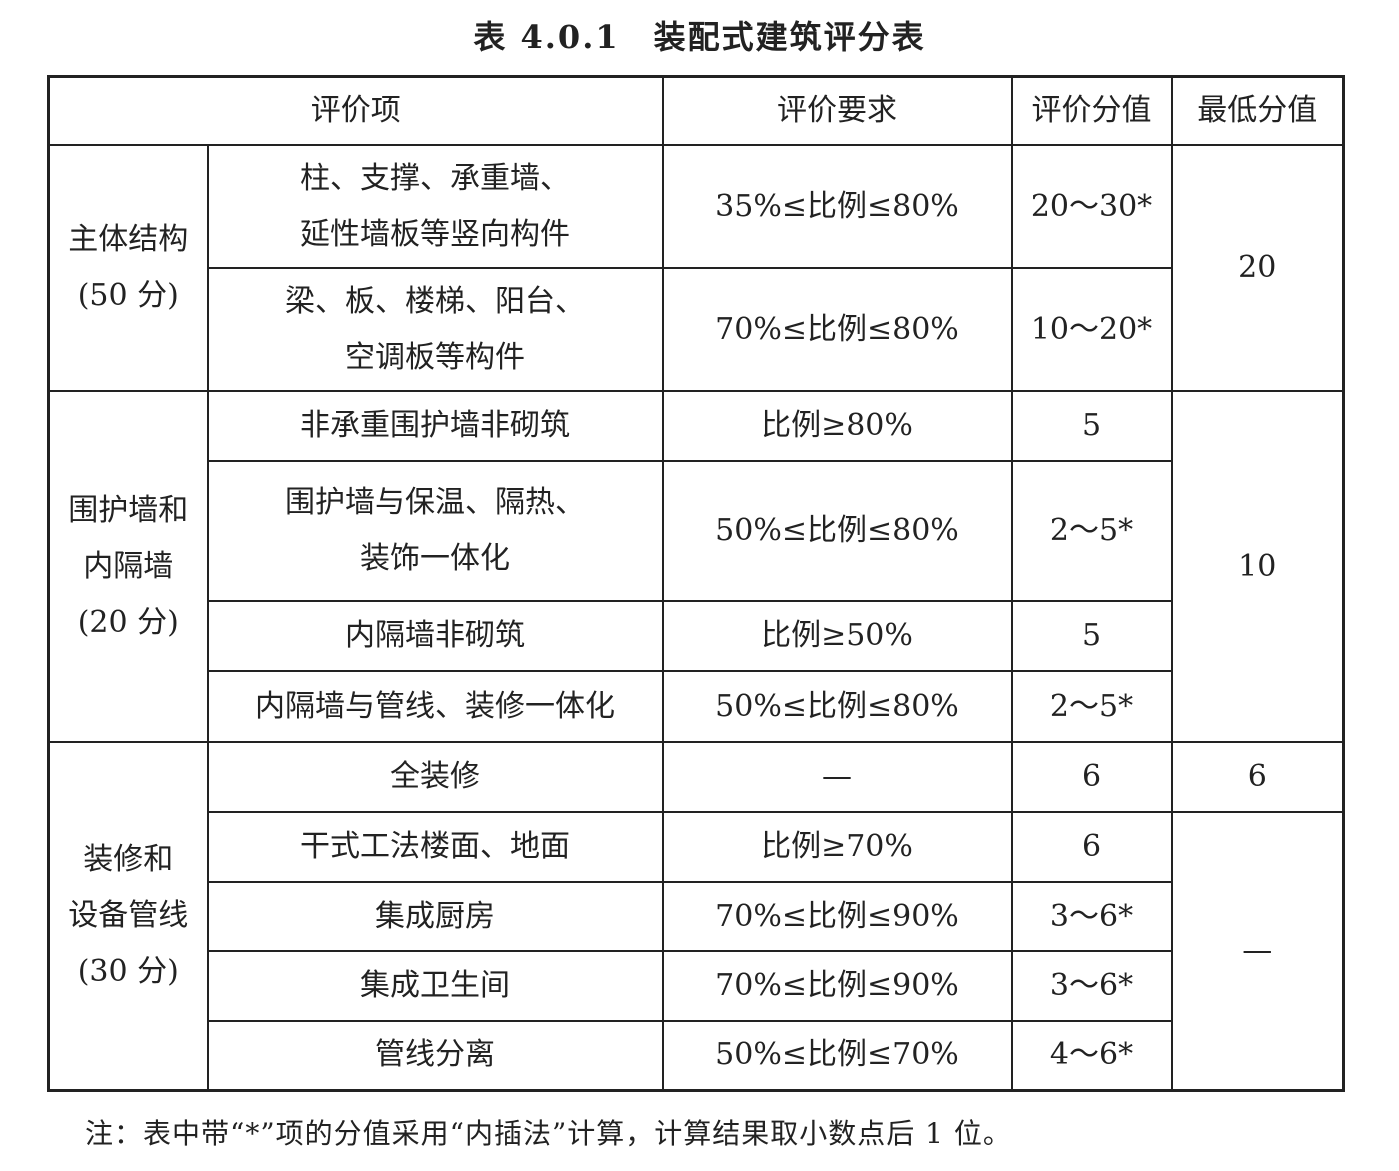  I want to click on req-cell: —, so click(837, 777).